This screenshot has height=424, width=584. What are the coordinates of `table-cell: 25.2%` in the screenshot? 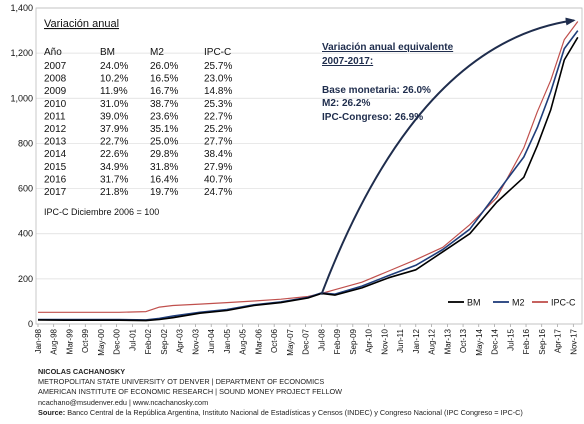 It's located at (218, 129).